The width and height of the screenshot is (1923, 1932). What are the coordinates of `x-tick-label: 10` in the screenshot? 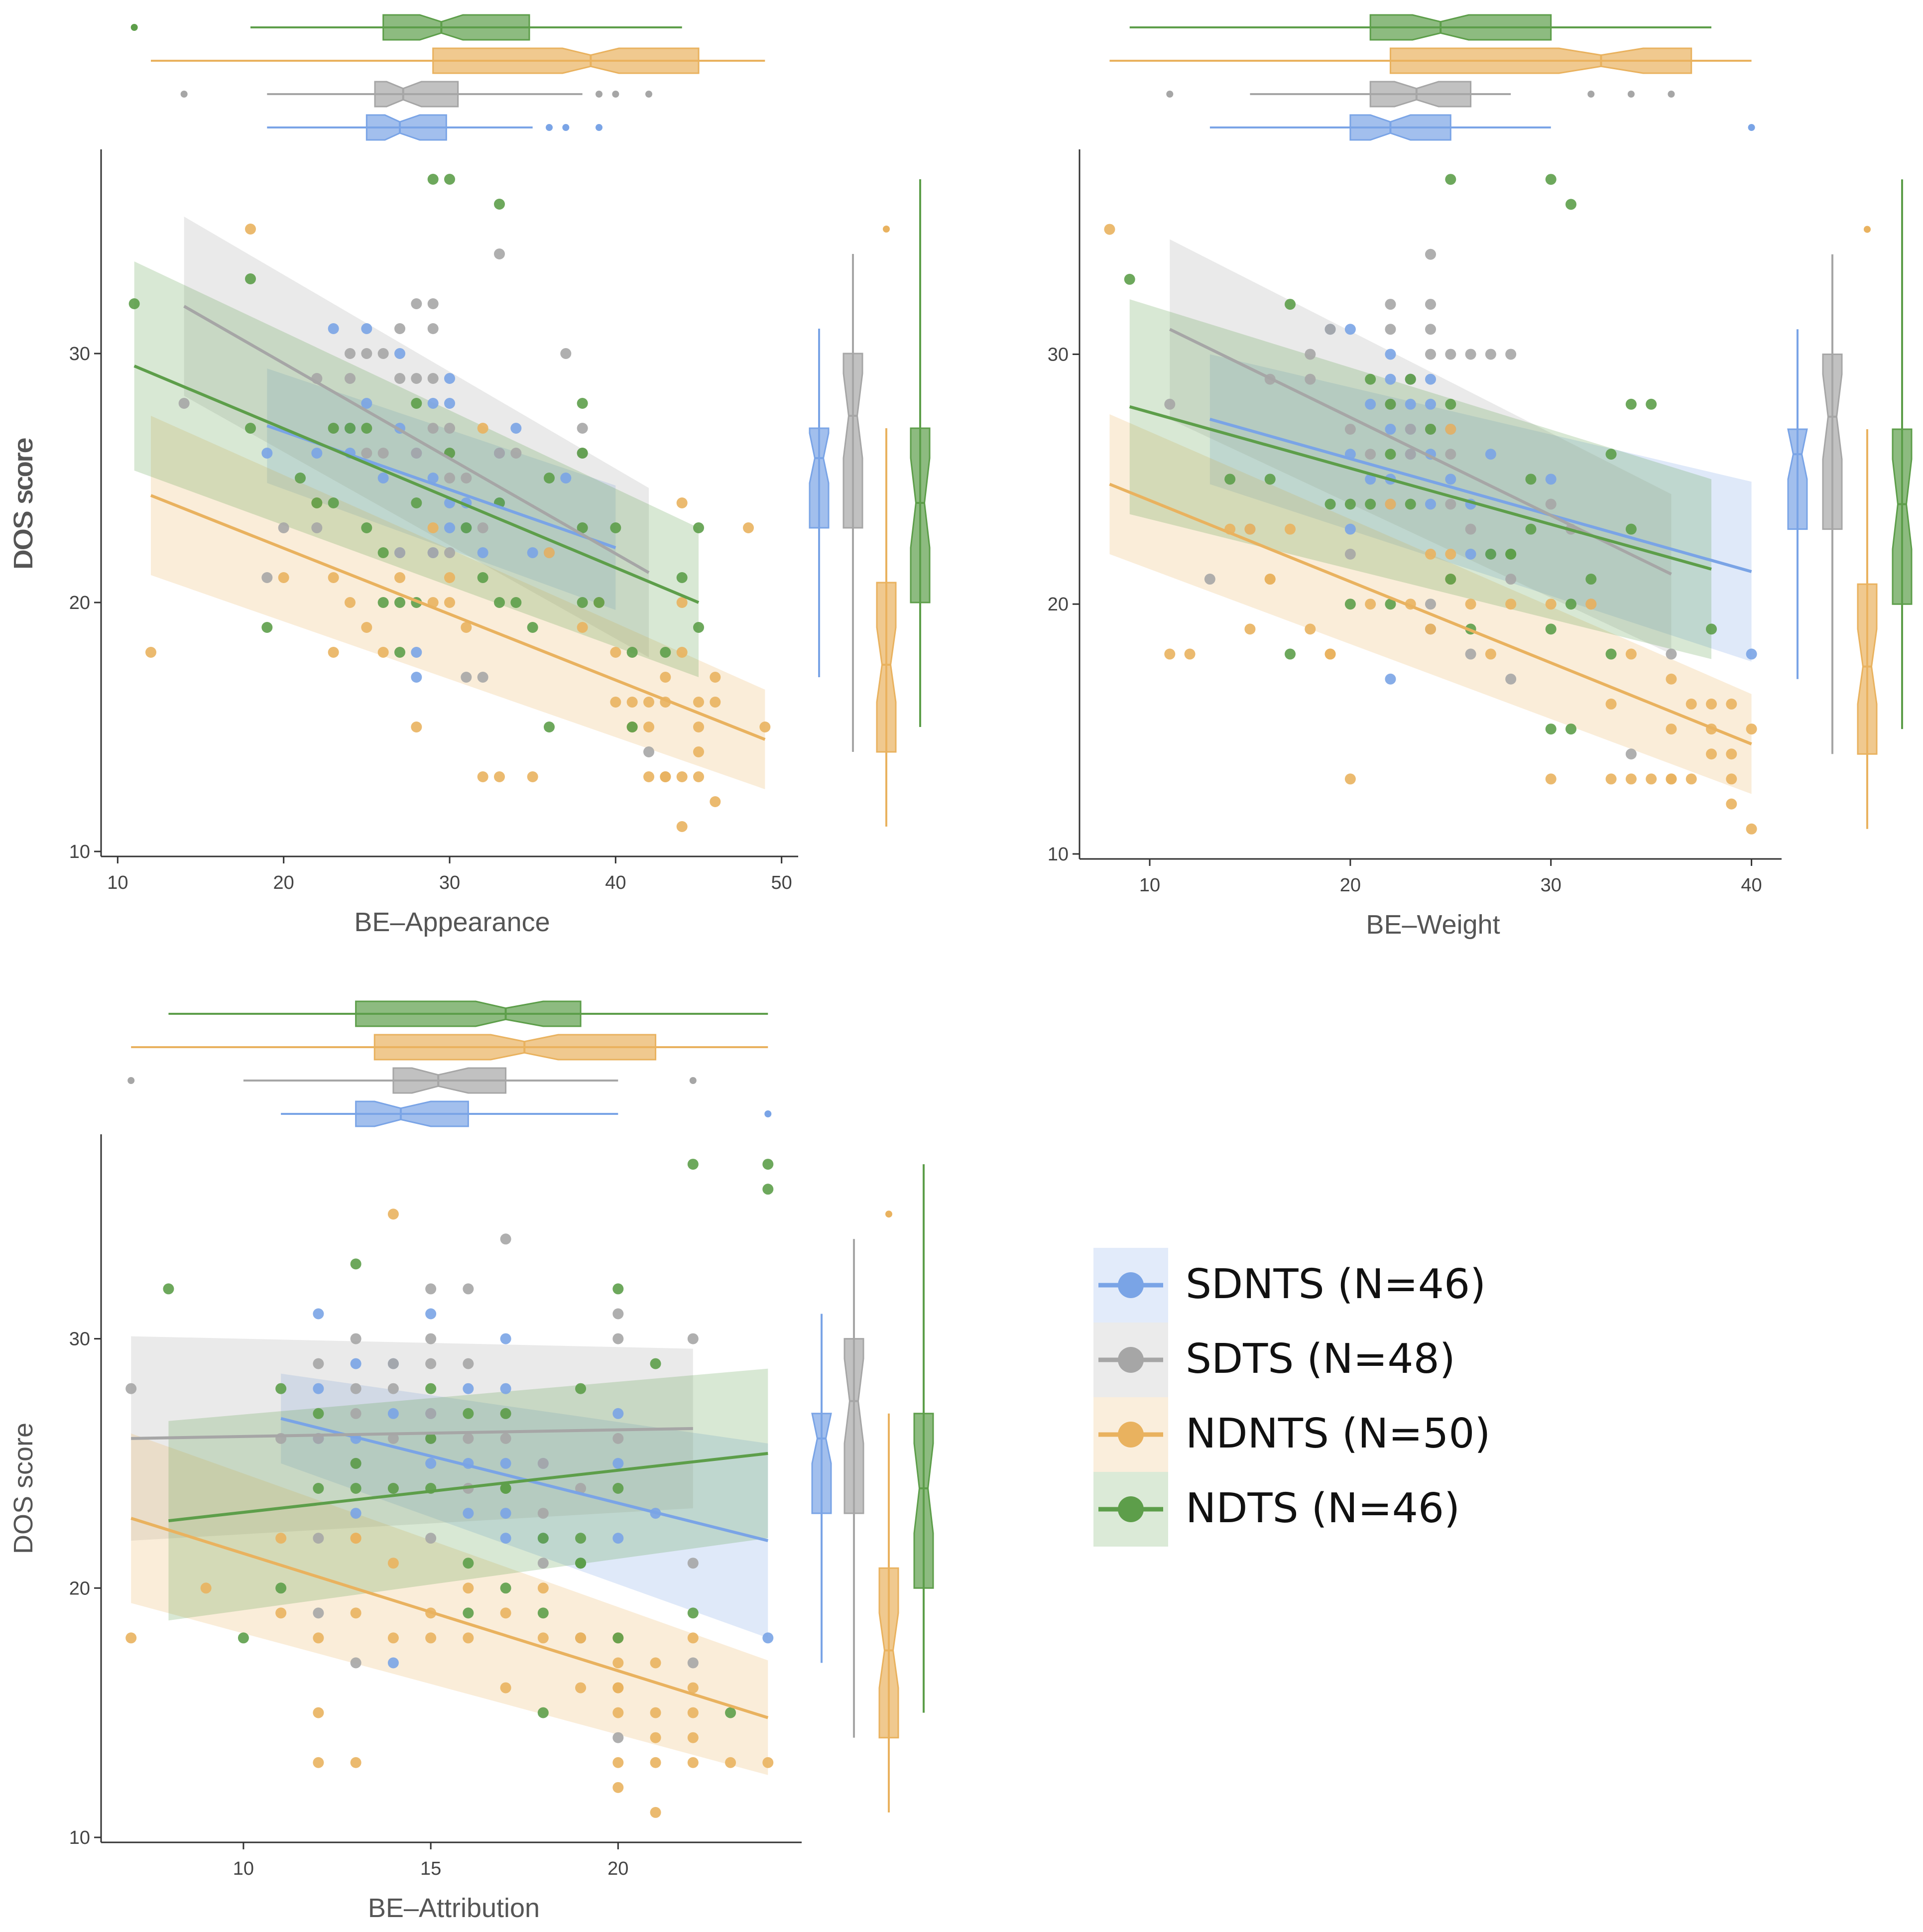 It's located at (1149, 886).